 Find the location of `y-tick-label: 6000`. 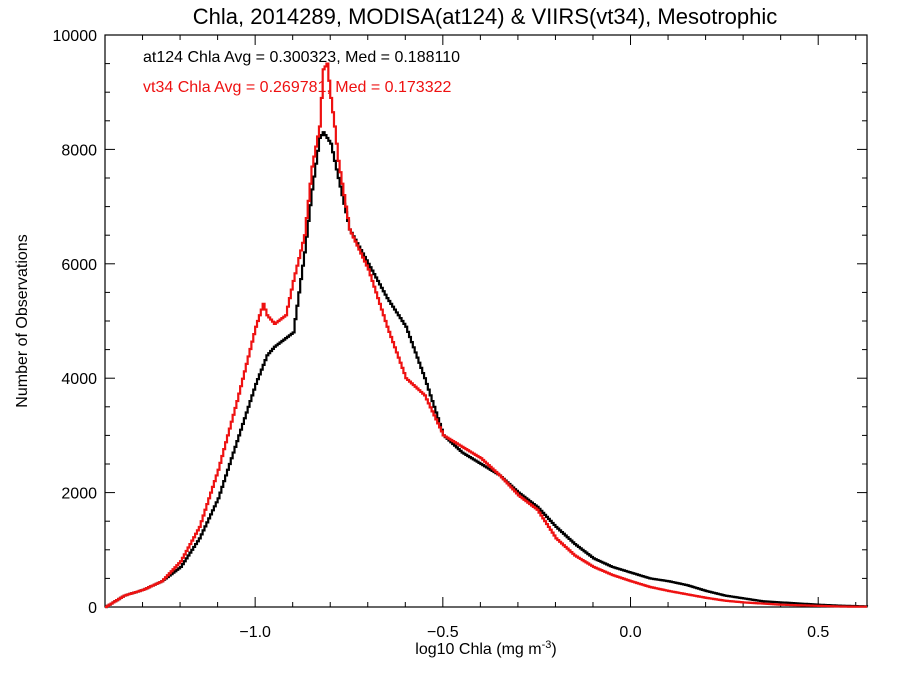

y-tick-label: 6000 is located at coordinates (79, 265).